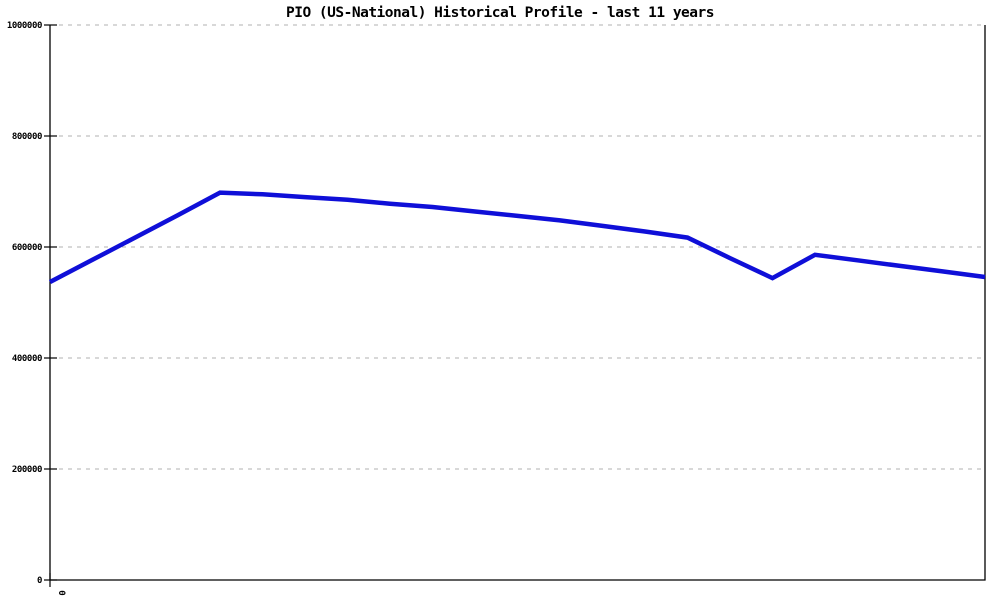 The height and width of the screenshot is (600, 1000). Describe the element at coordinates (517, 237) in the screenshot. I see `data-line-series` at that location.